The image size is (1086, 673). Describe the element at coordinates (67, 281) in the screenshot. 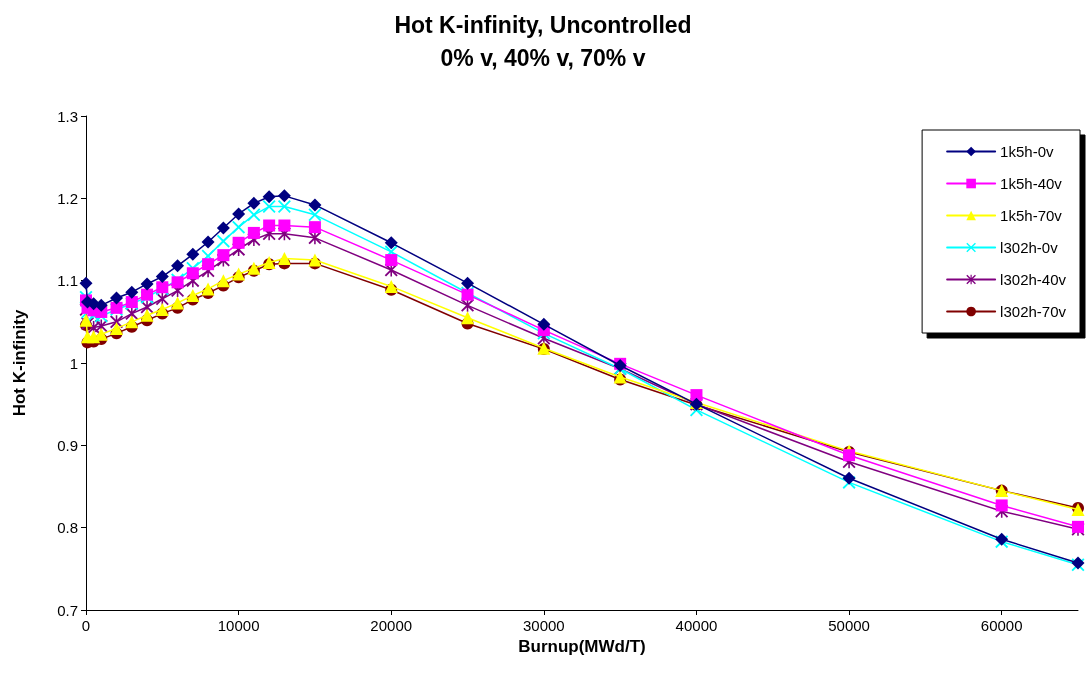

I see `y-tick-label: 1.1` at that location.